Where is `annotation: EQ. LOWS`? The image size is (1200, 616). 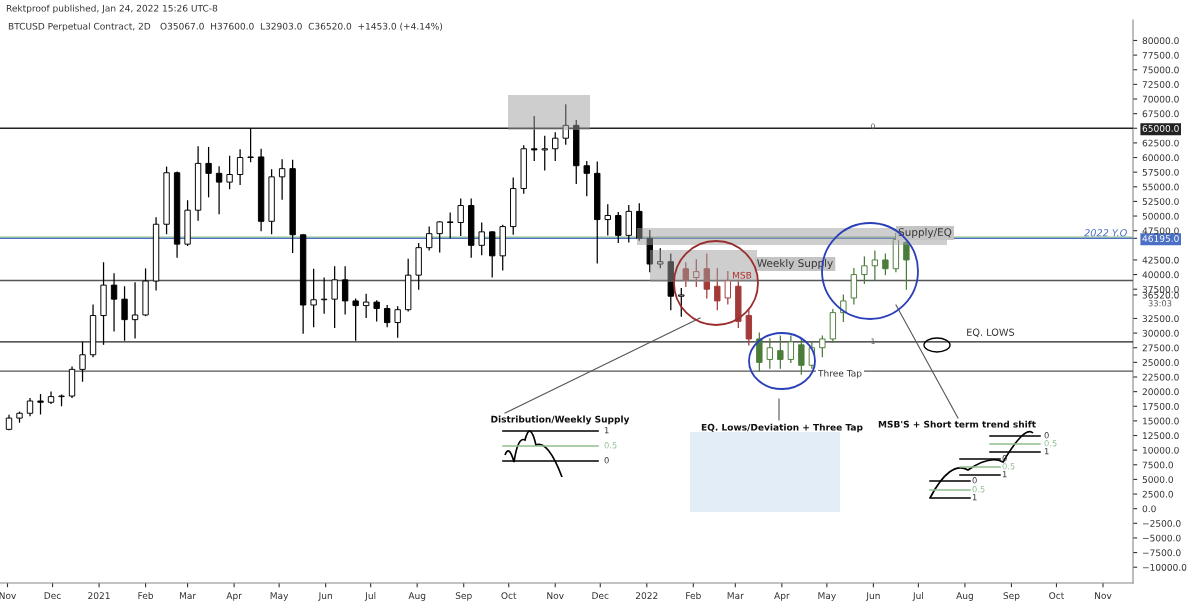
annotation: EQ. LOWS is located at coordinates (991, 333).